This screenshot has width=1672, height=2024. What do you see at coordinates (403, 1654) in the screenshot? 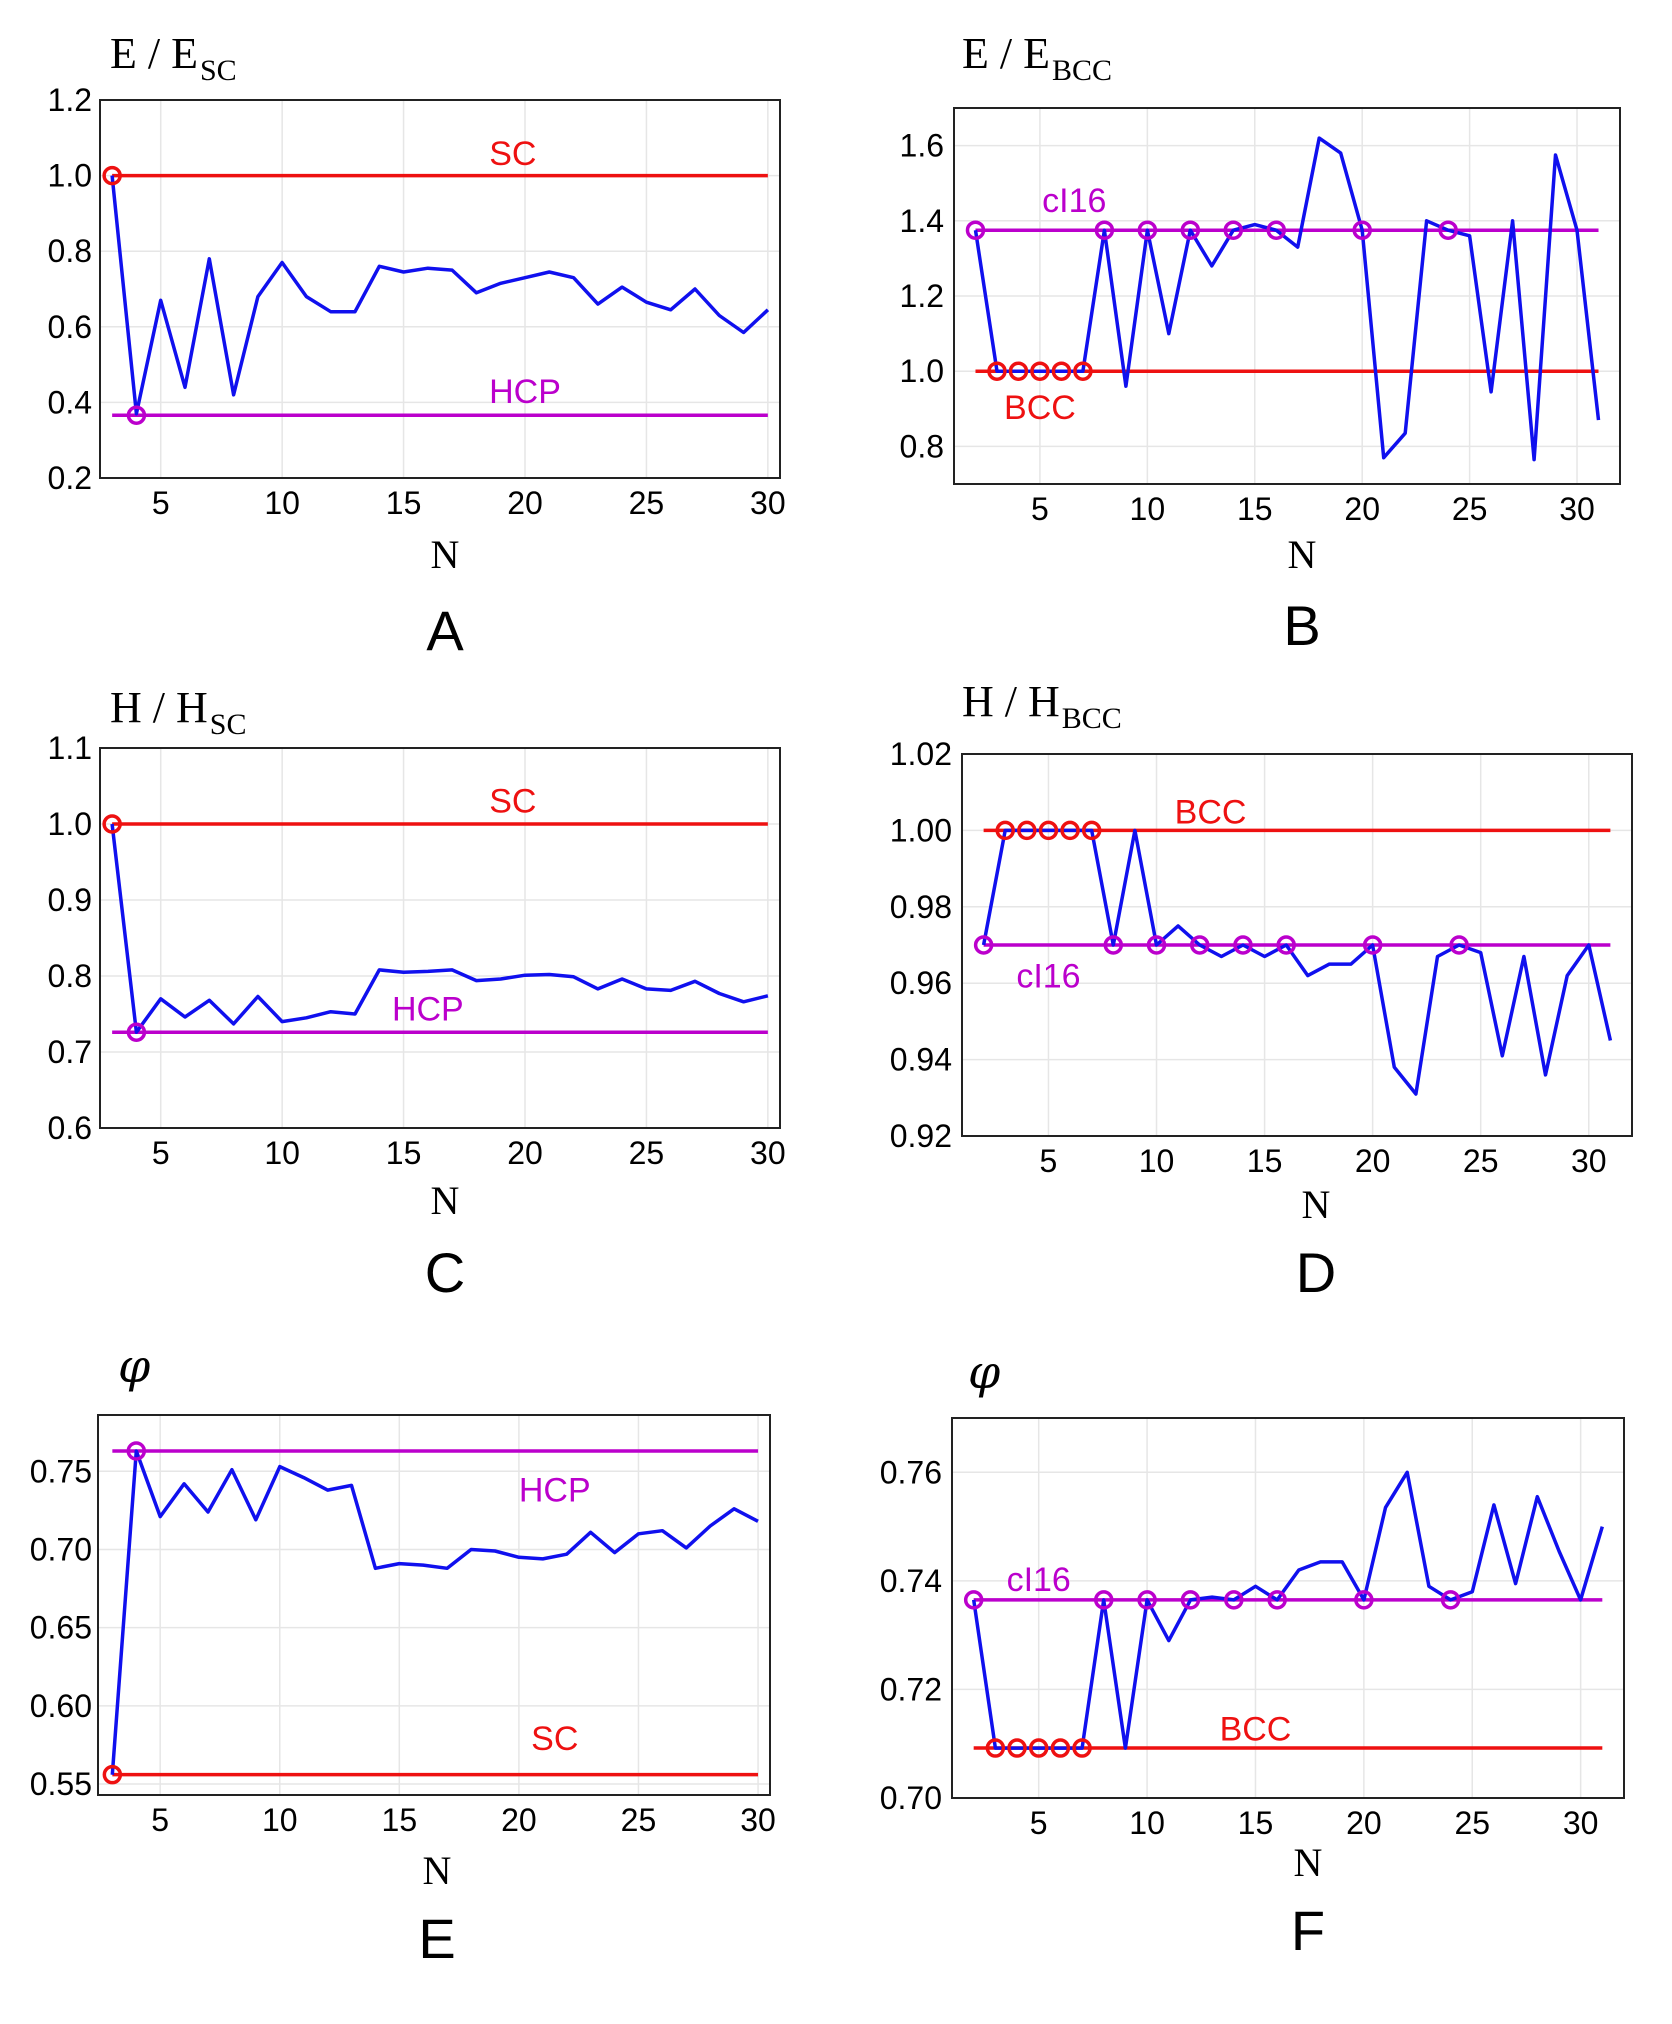
I see `panel-e: 0.55 0.60 0.65 0.70 0.75 5 10 15 20 25 30 HCP SC φ NE` at bounding box center [403, 1654].